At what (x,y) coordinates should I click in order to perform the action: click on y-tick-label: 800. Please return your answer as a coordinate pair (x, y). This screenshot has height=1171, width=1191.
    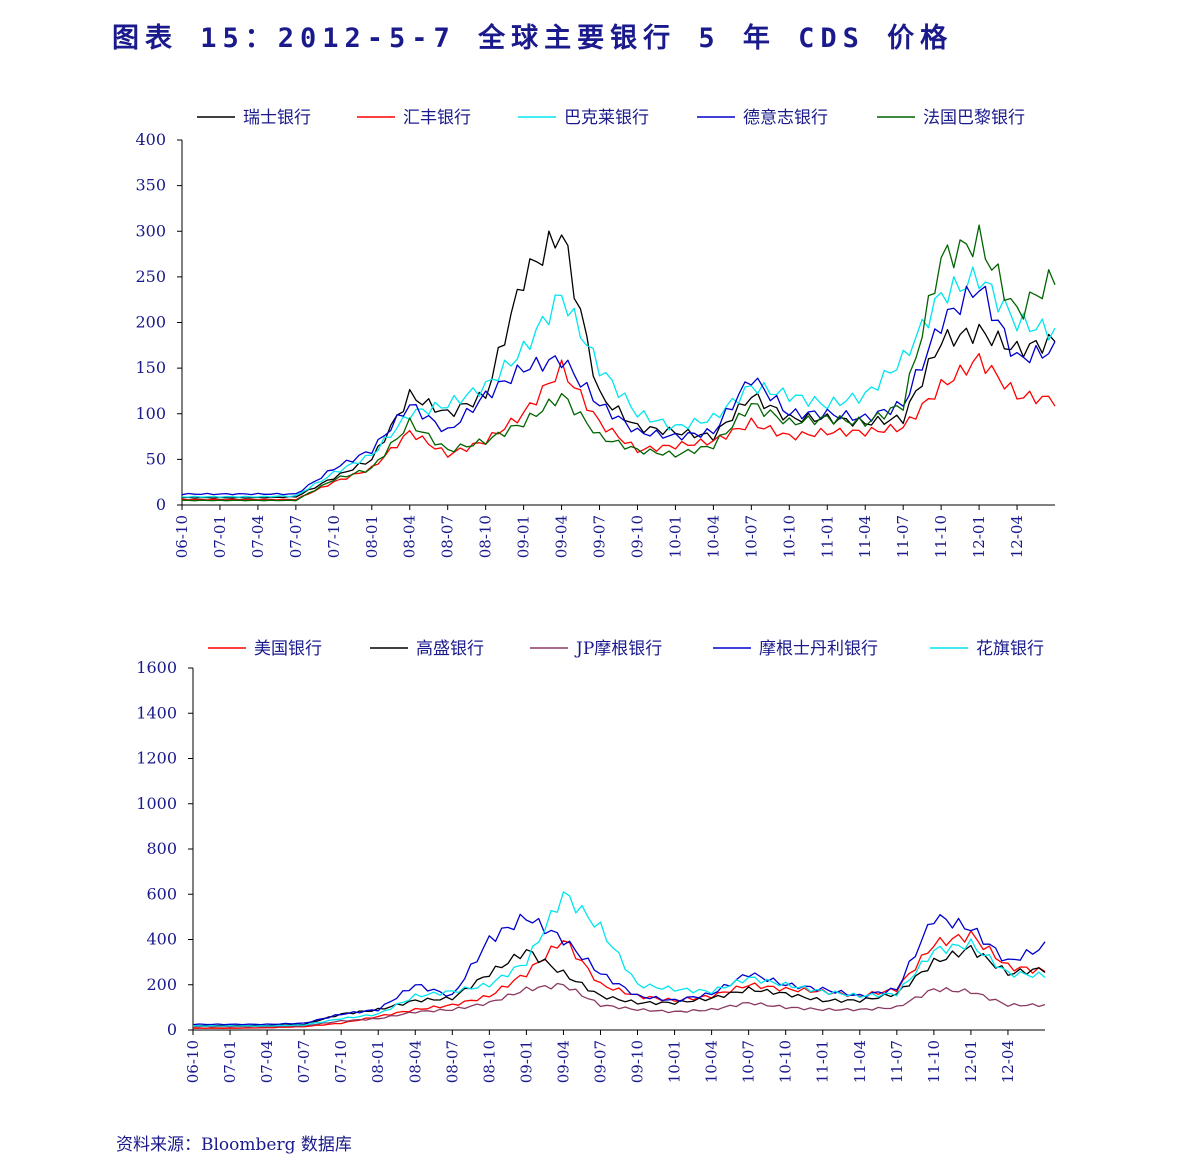
    Looking at the image, I should click on (161, 848).